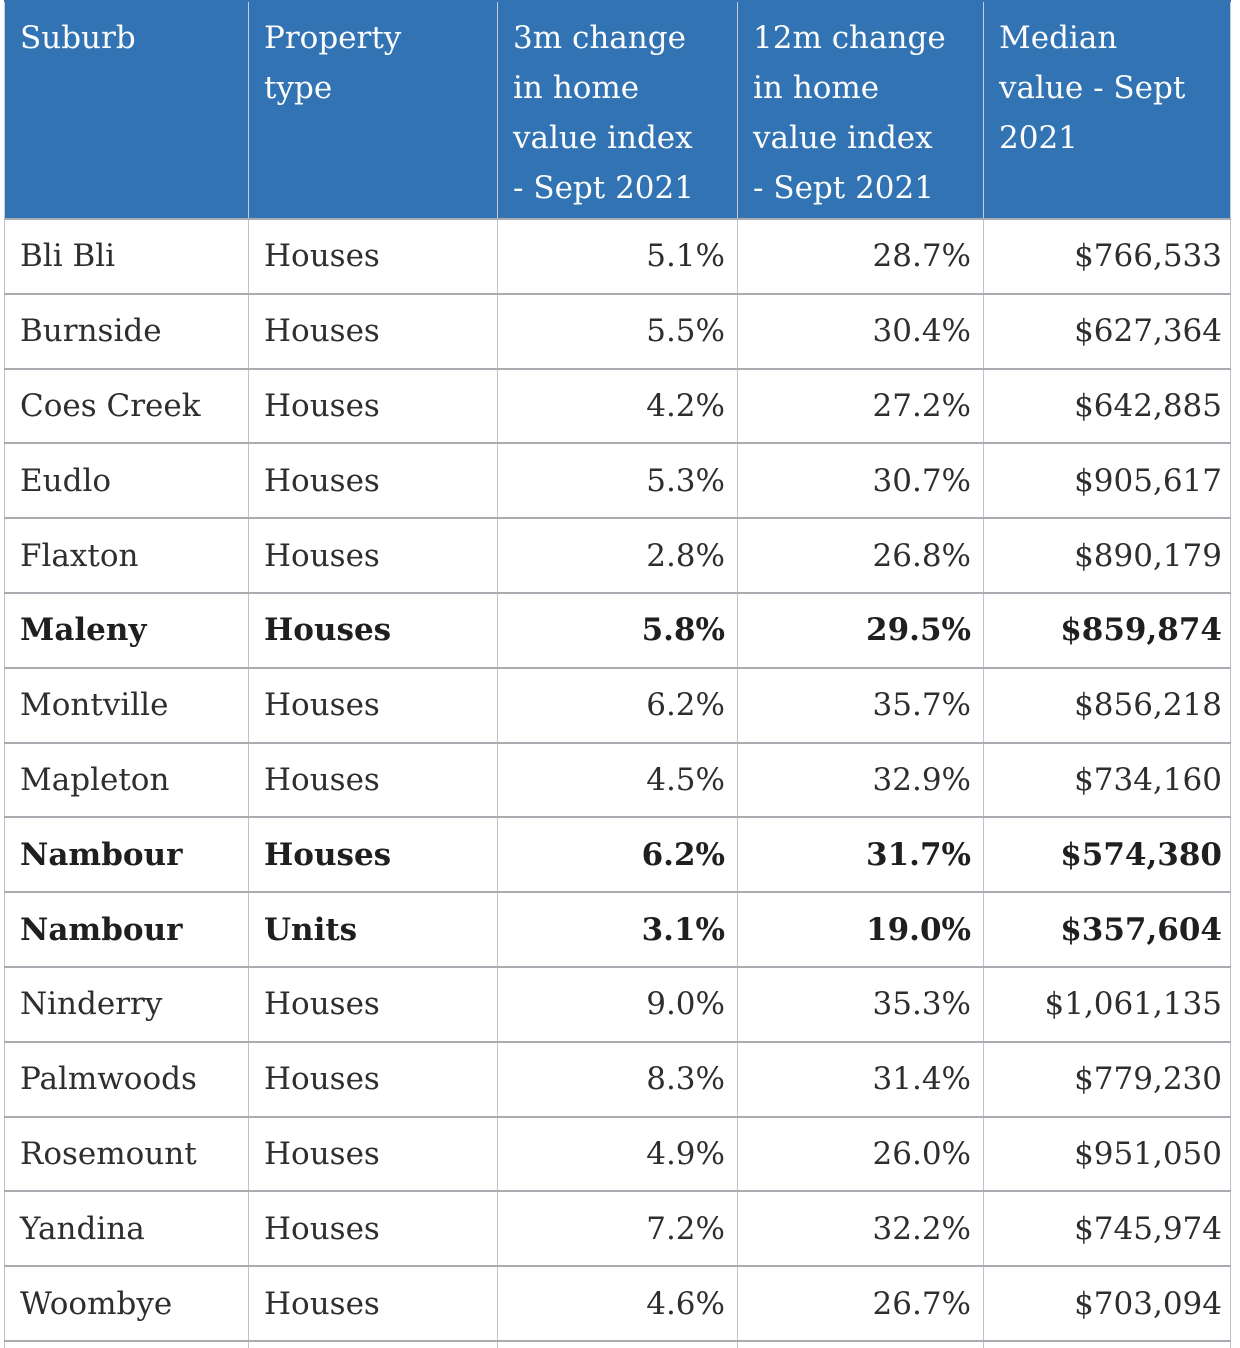 Image resolution: width=1240 pixels, height=1348 pixels. Describe the element at coordinates (1107, 1154) in the screenshot. I see `median-value-cell: $951,050` at that location.